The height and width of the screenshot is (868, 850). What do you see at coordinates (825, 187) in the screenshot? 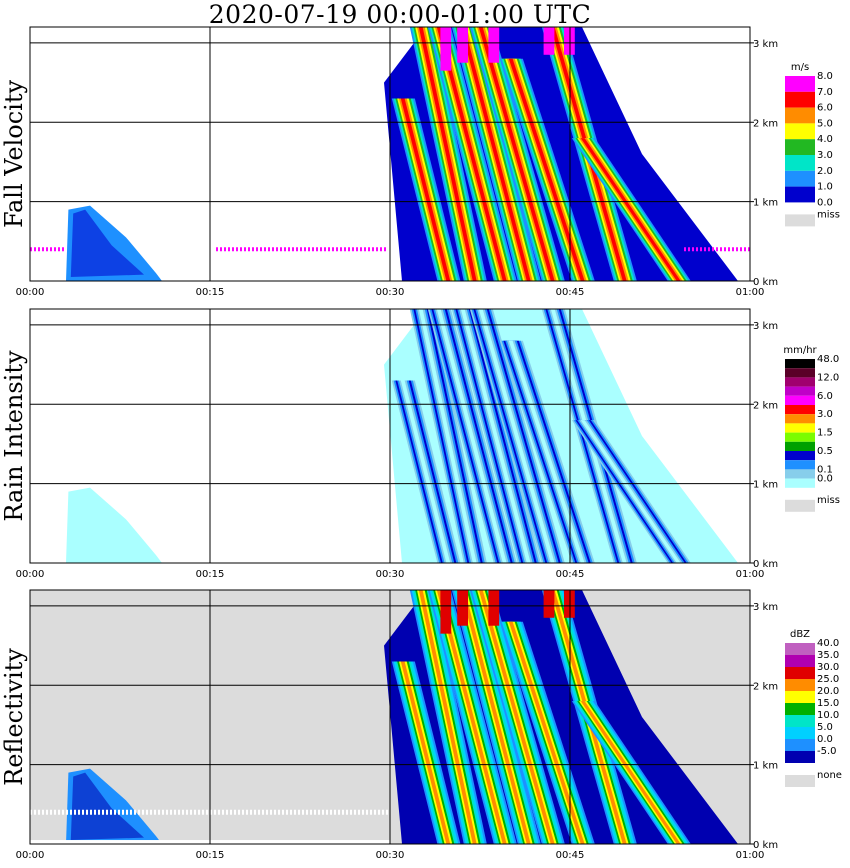
I see `colorbar-level: 1.0` at bounding box center [825, 187].